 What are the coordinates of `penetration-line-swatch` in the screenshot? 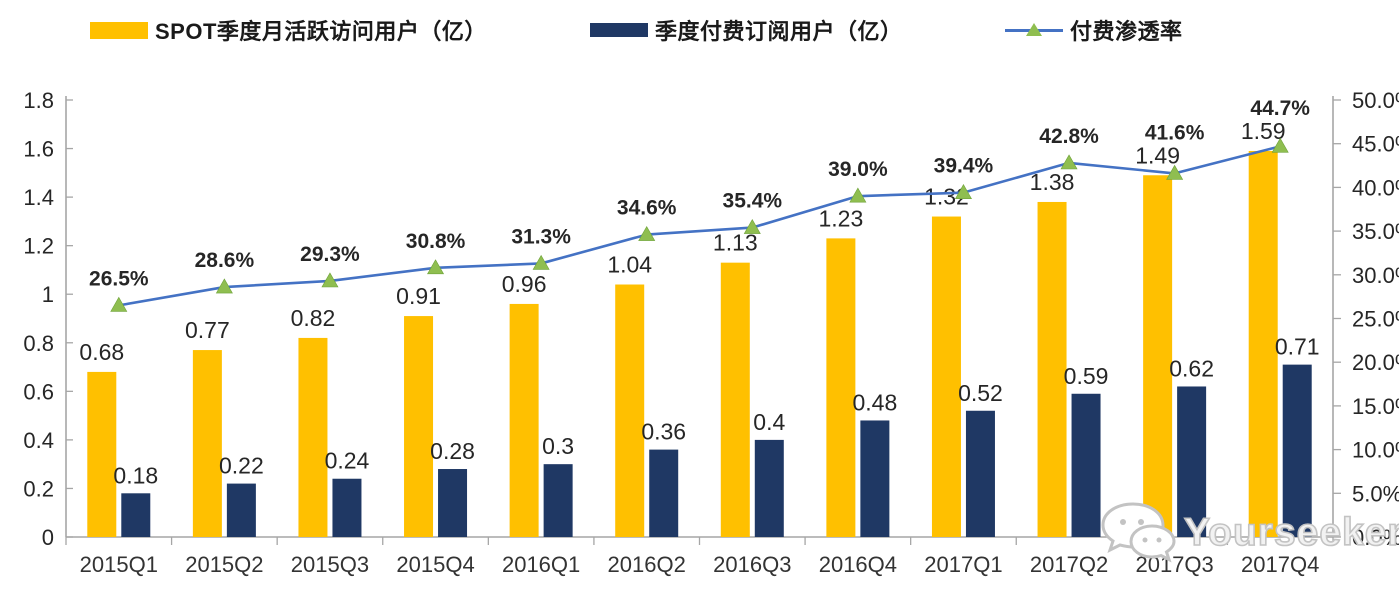 It's located at (1034, 30).